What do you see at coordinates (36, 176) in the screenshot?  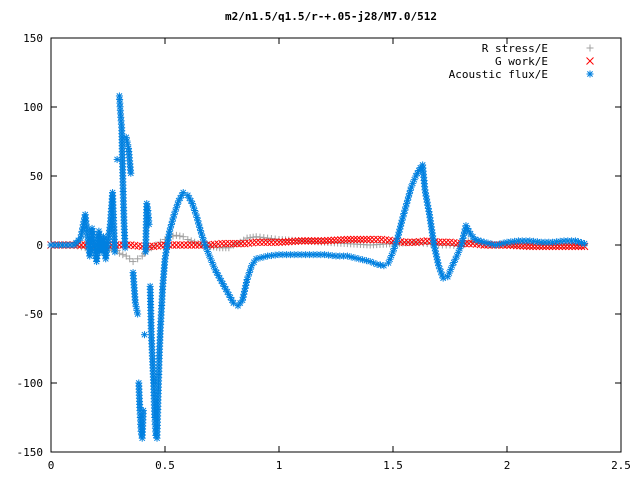 I see `y-tick-label: 50` at bounding box center [36, 176].